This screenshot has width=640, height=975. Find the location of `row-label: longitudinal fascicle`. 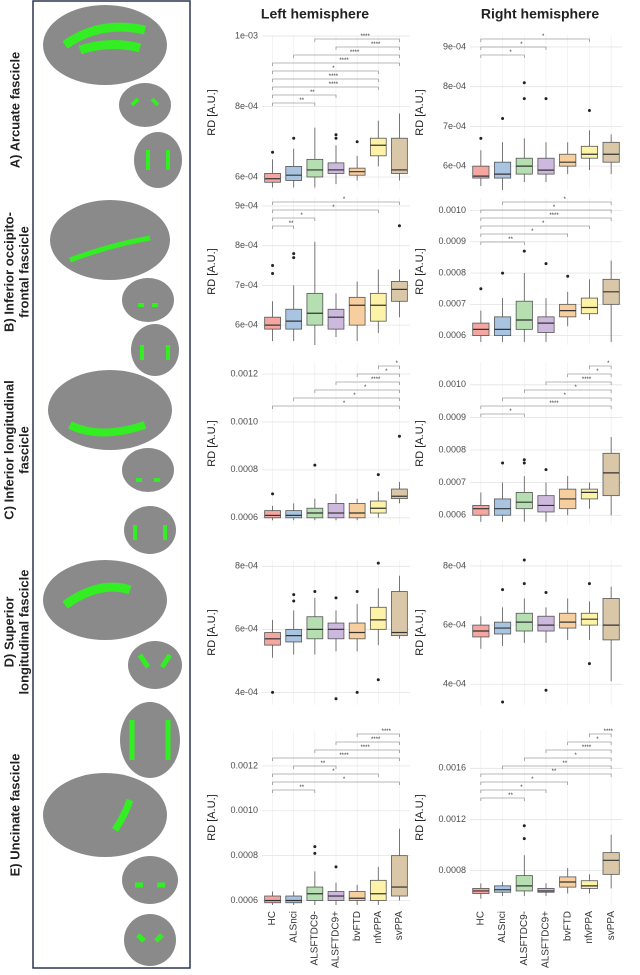

row-label: longitudinal fascicle is located at coordinates (23, 632).